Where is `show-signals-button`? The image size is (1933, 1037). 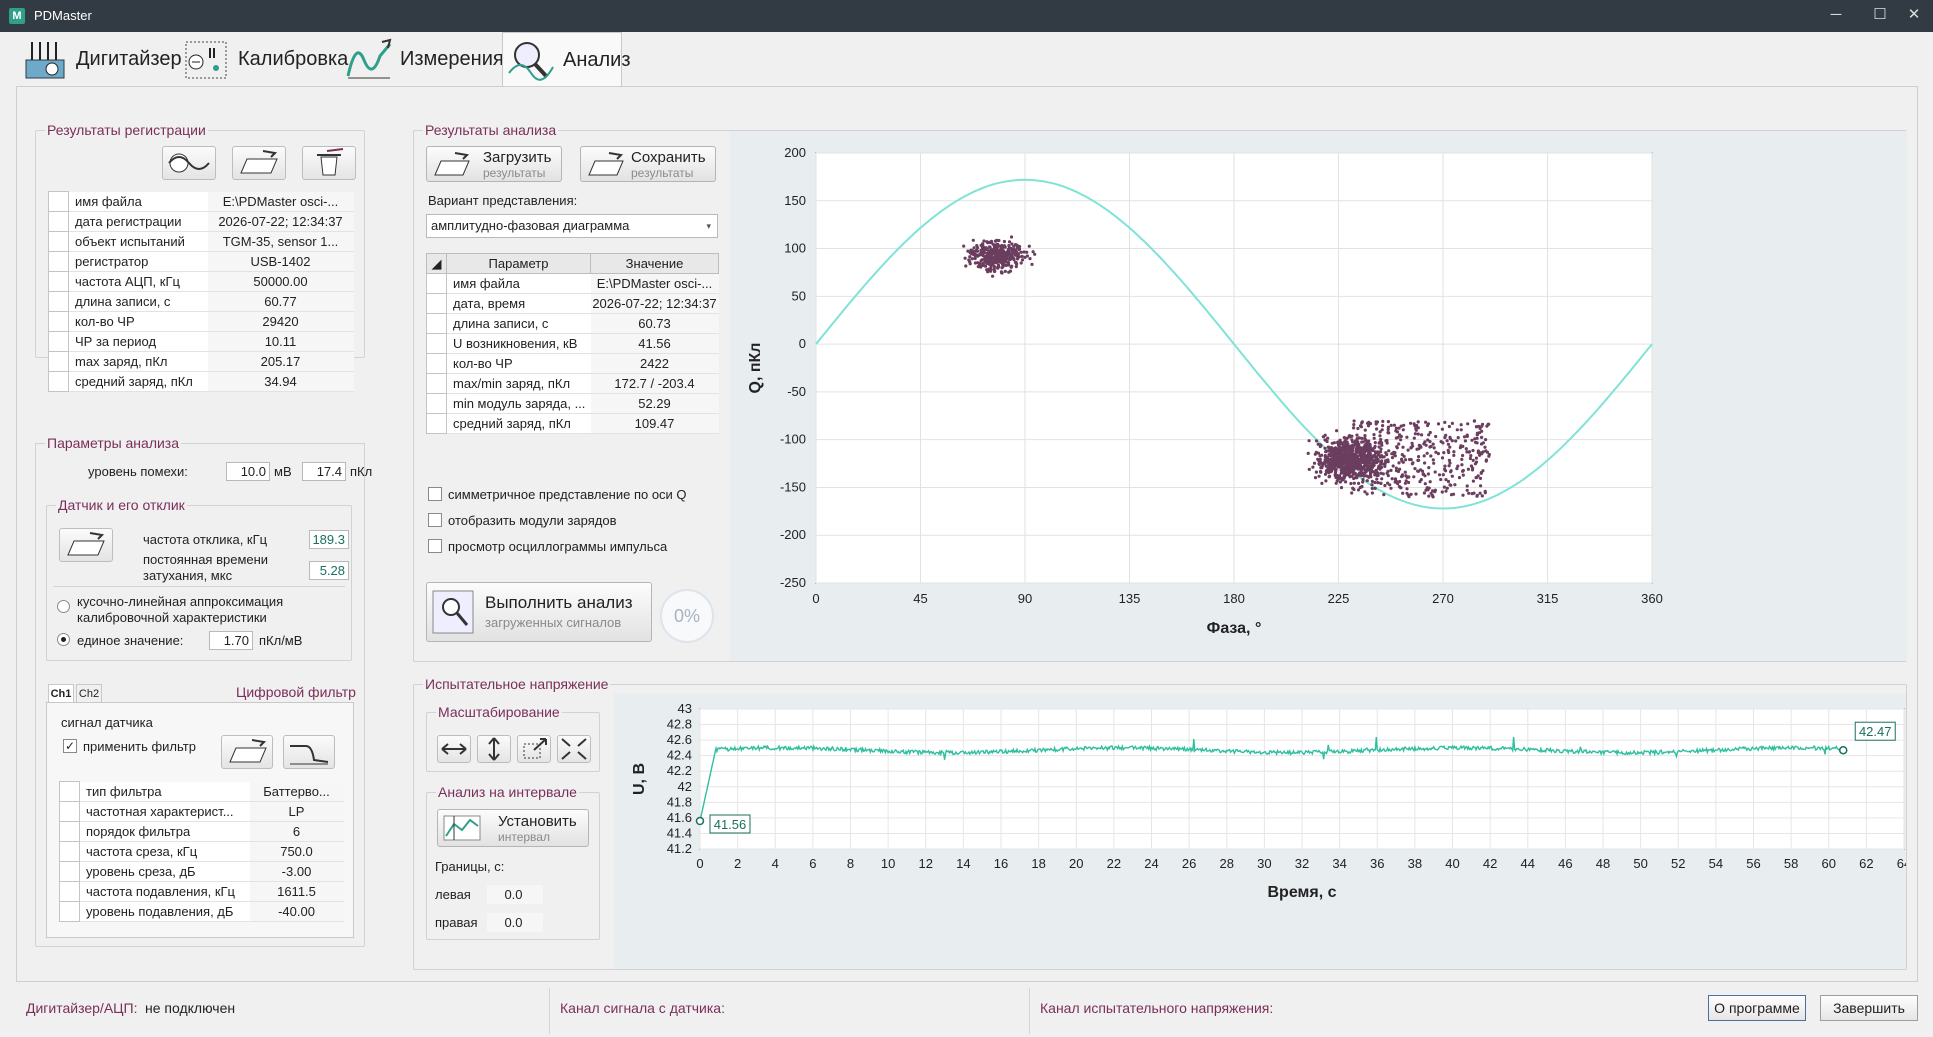 show-signals-button is located at coordinates (189, 163).